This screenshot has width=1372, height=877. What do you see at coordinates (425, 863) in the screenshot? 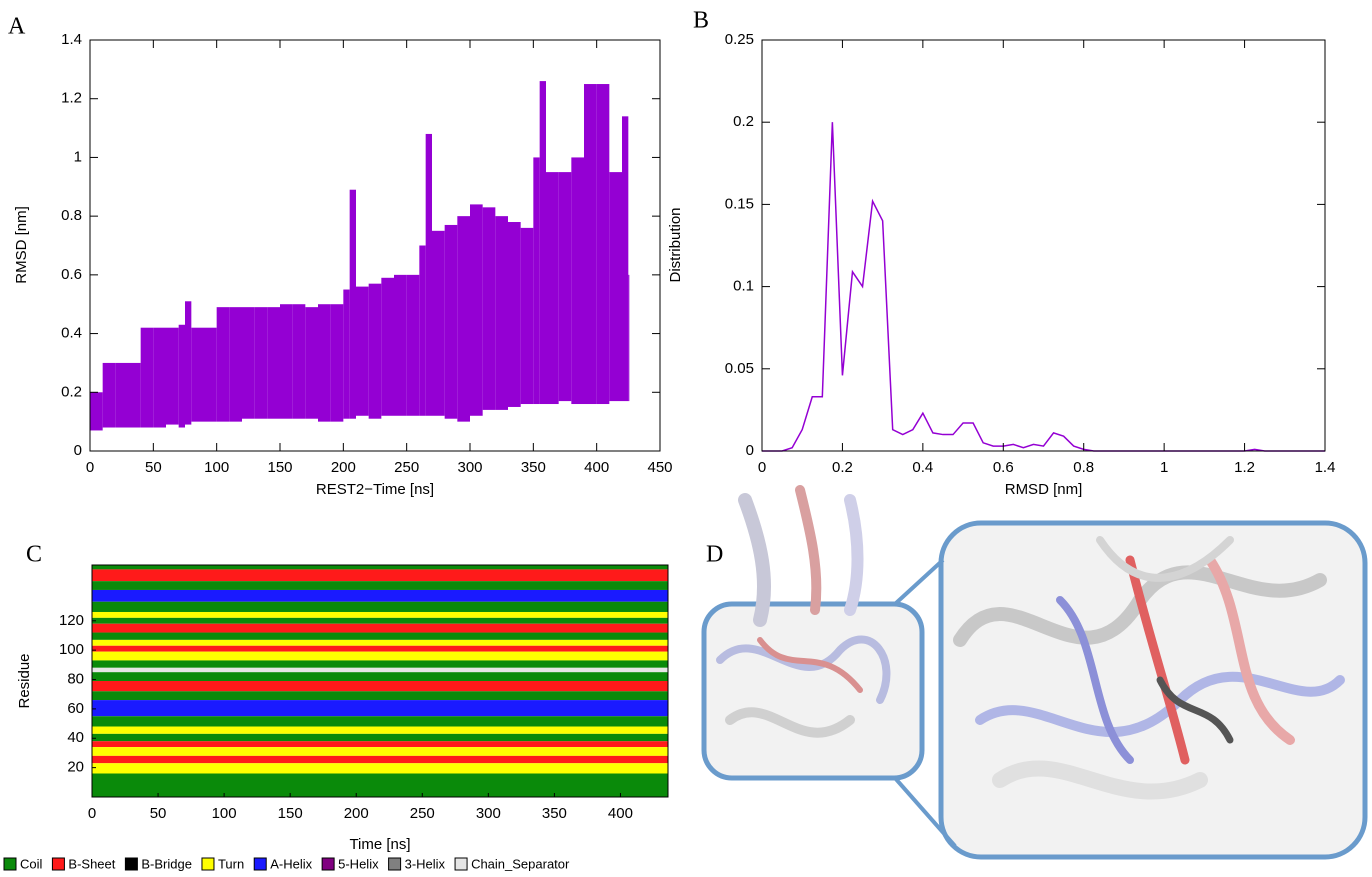
I see `legend-label: 3-Helix` at bounding box center [425, 863].